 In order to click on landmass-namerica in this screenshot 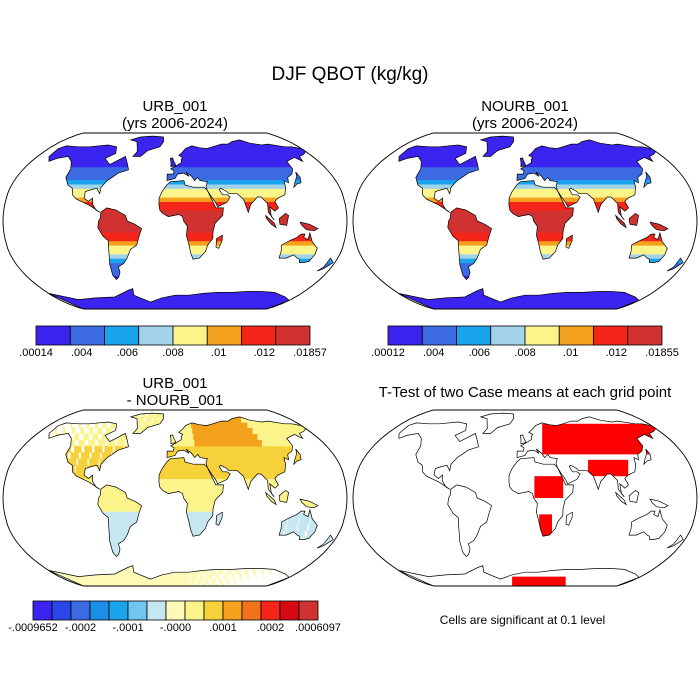, I will do `click(438, 455)`.